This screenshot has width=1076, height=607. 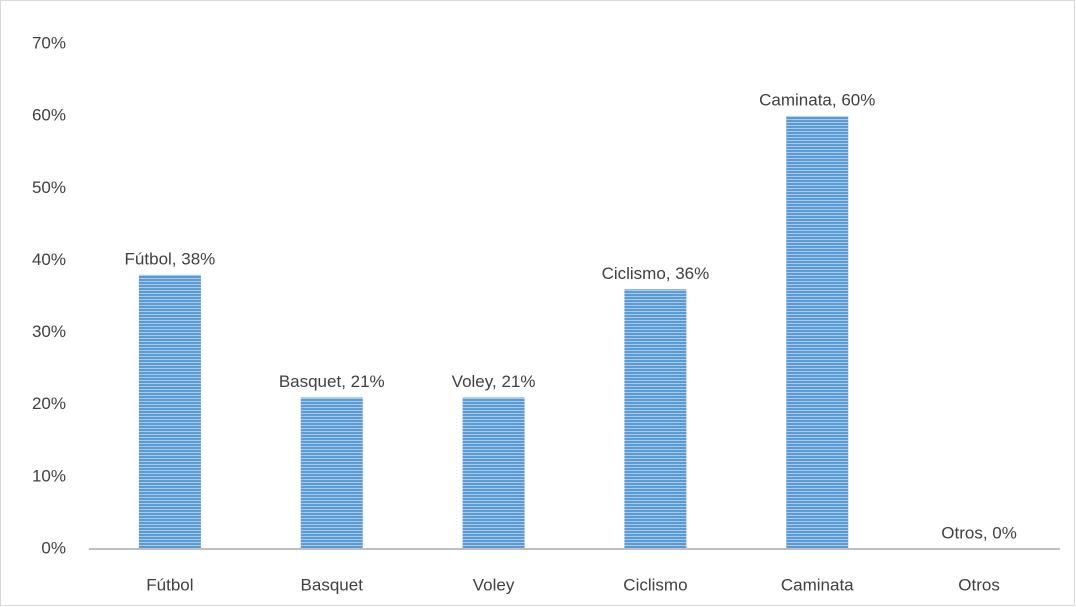 I want to click on y-tick-label: 70%, so click(x=49, y=42).